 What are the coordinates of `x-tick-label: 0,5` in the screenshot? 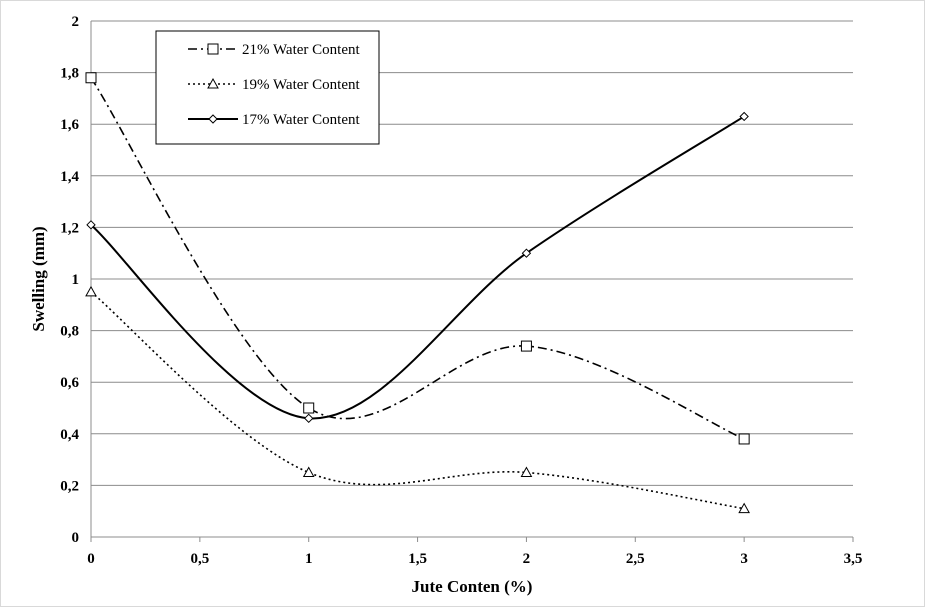 It's located at (199, 559).